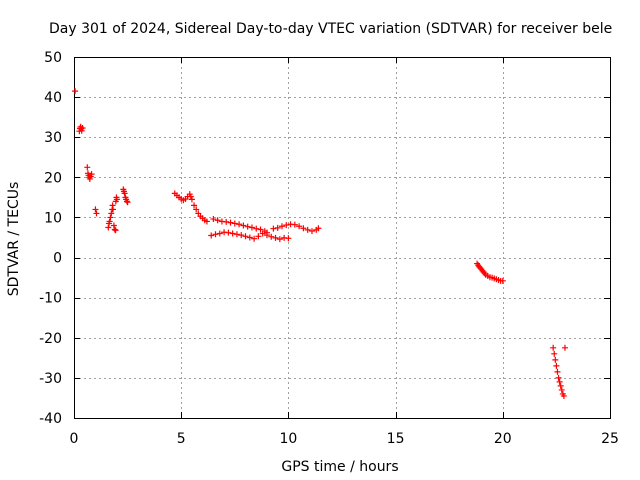 The height and width of the screenshot is (480, 640). I want to click on y-tick-label: 40, so click(53, 98).